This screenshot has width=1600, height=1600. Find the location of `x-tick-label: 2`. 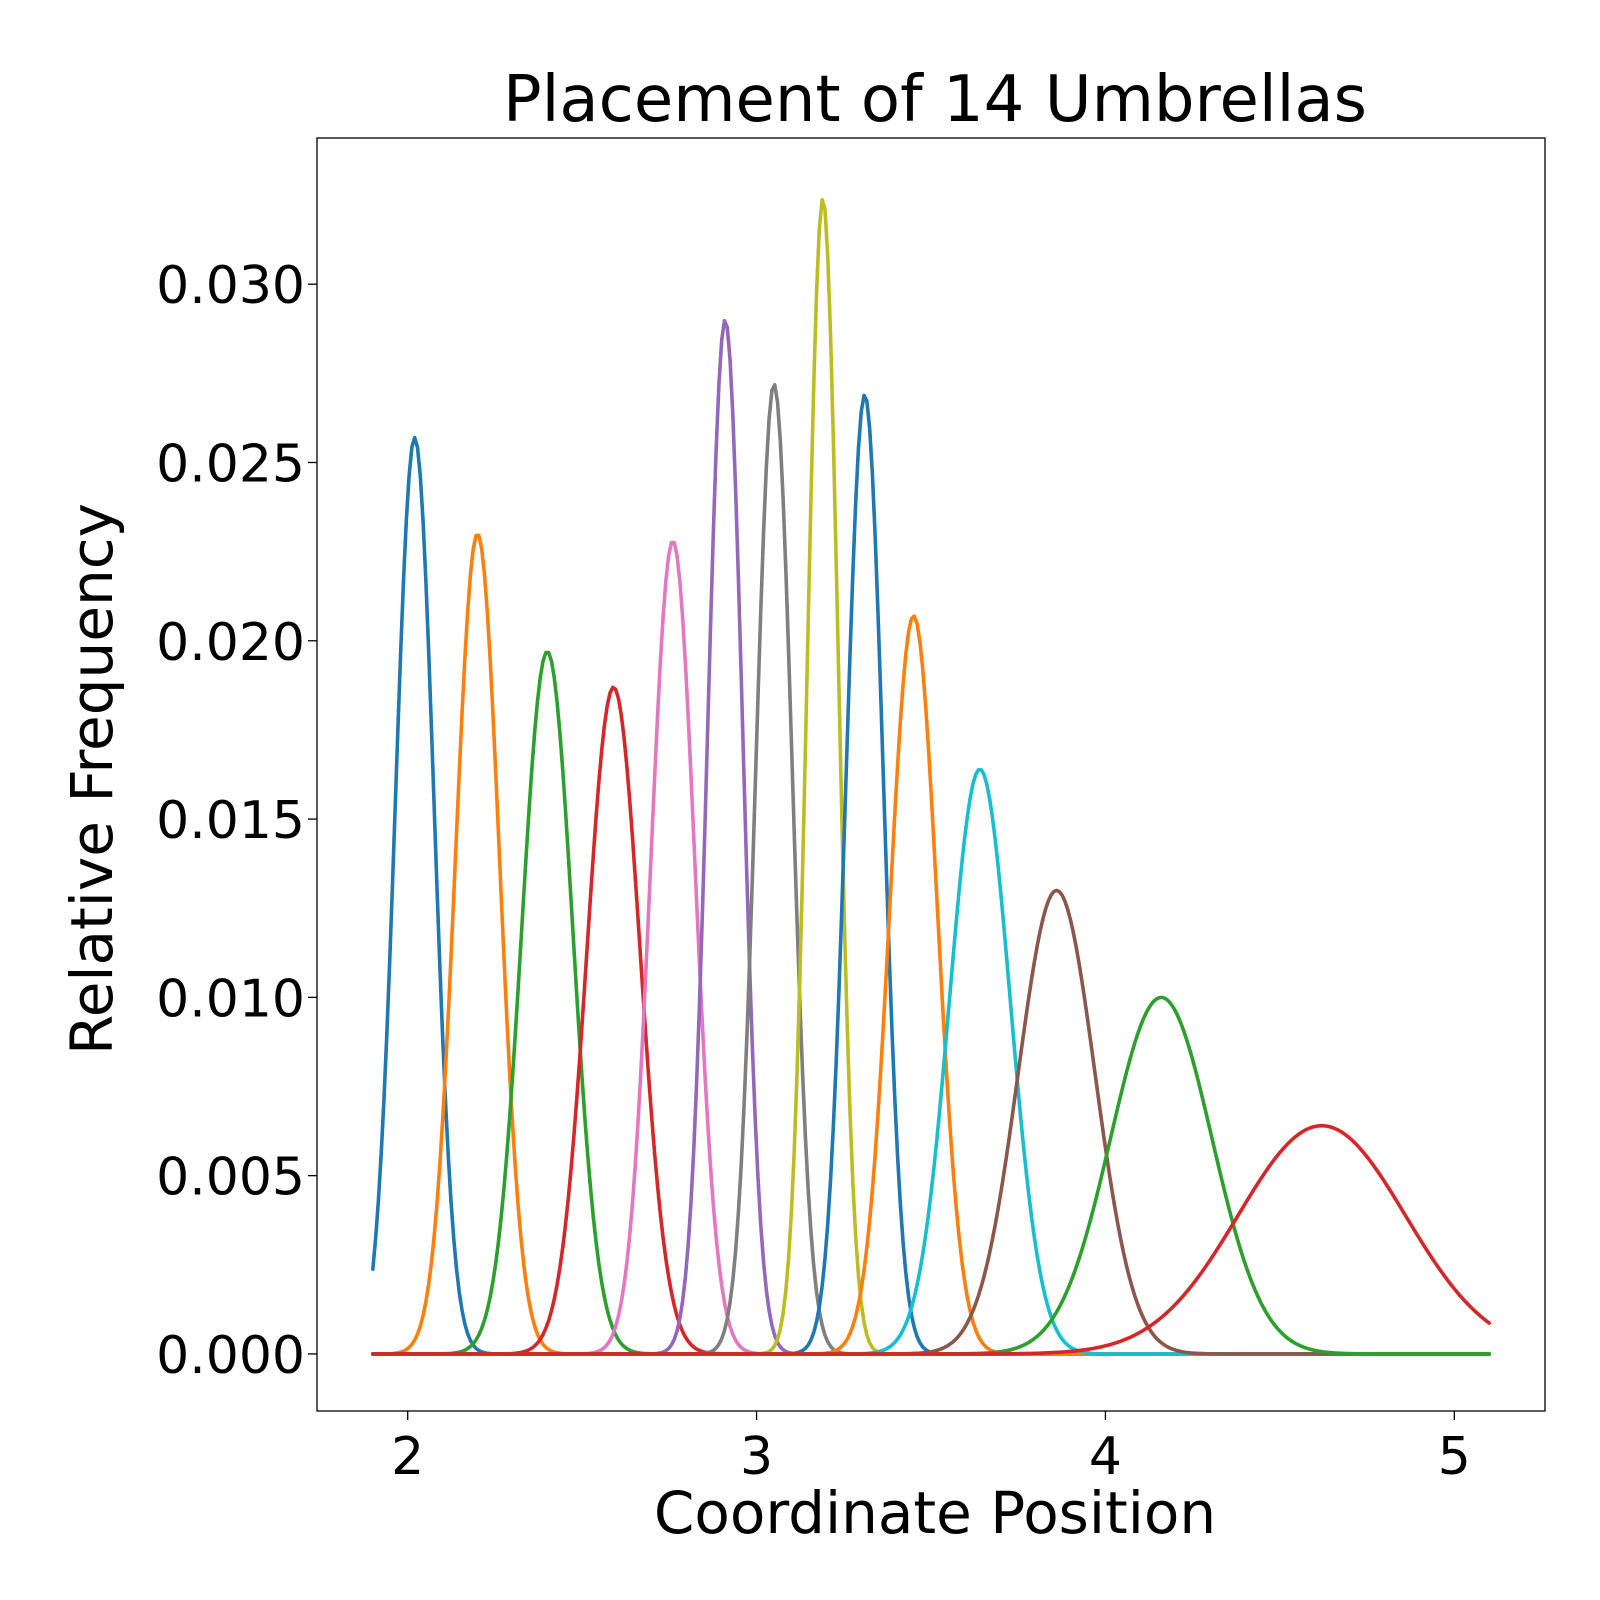

x-tick-label: 2 is located at coordinates (407, 1457).